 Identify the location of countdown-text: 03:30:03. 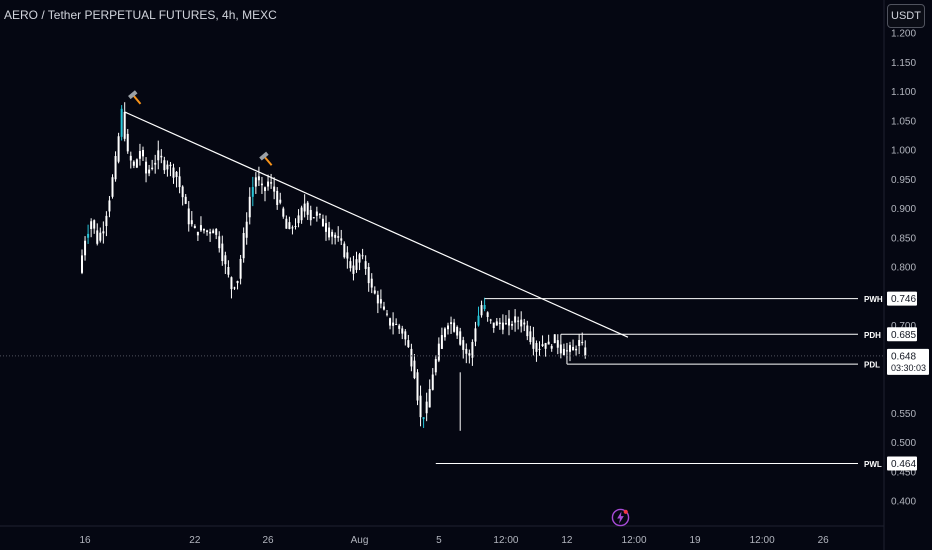
(908, 368).